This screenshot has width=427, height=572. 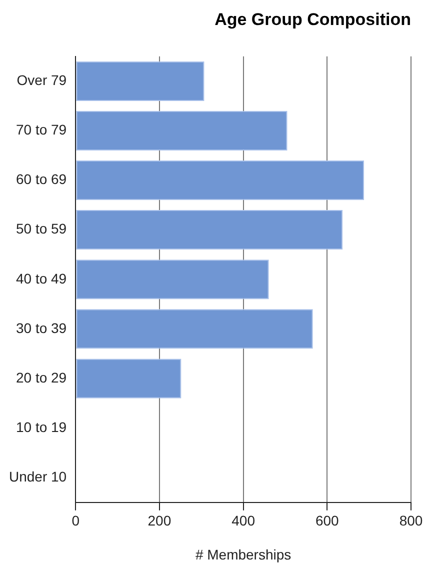 I want to click on y-tick-label: 60 to 69, so click(x=41, y=179).